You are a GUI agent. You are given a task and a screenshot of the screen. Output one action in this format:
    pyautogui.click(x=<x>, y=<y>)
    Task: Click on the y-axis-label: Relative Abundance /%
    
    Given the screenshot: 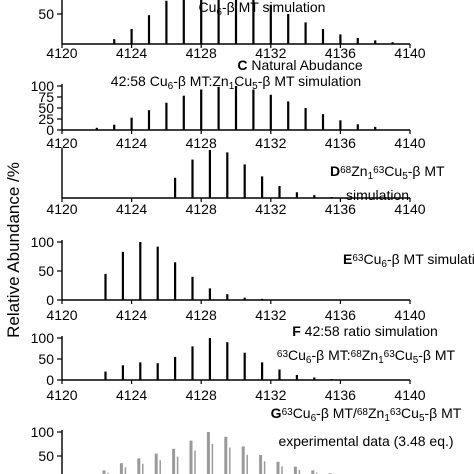 What is the action you would take?
    pyautogui.click(x=13, y=250)
    